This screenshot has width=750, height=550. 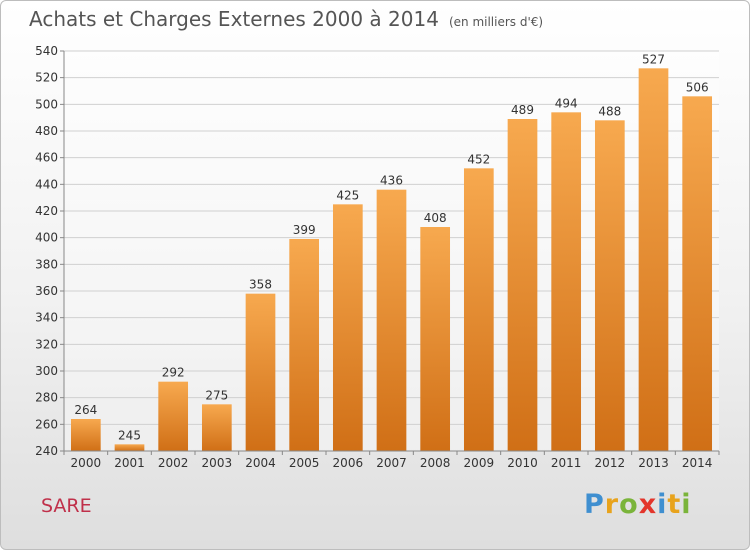 What do you see at coordinates (173, 463) in the screenshot?
I see `x-tick-label-2002: 2002` at bounding box center [173, 463].